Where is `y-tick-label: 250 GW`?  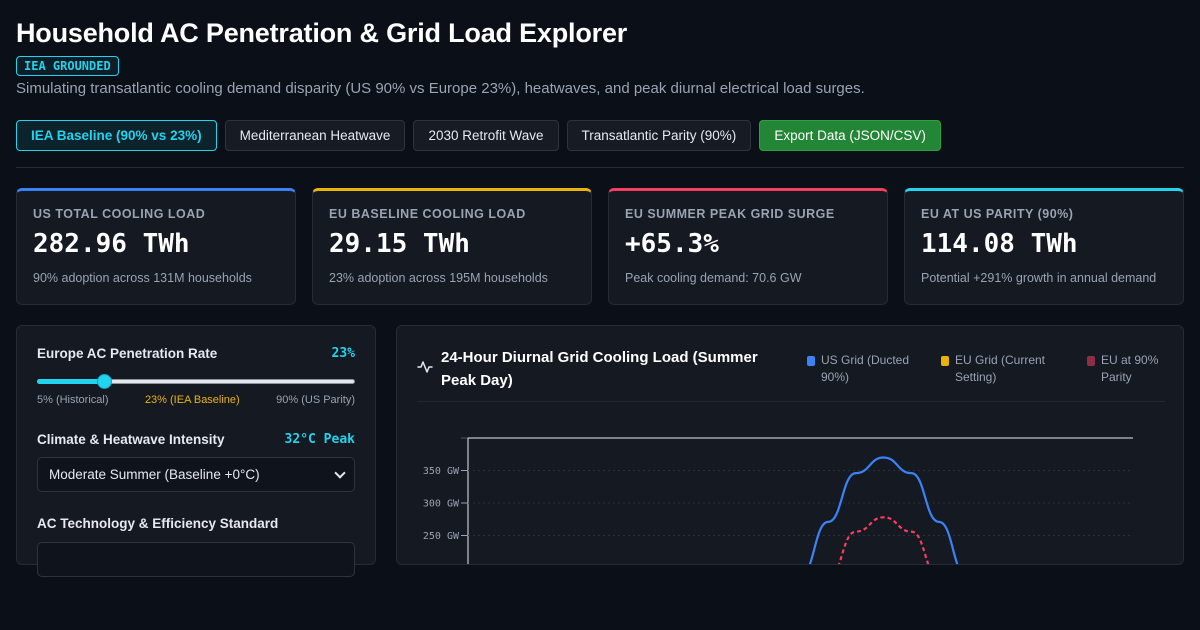 y-tick-label: 250 GW is located at coordinates (441, 536).